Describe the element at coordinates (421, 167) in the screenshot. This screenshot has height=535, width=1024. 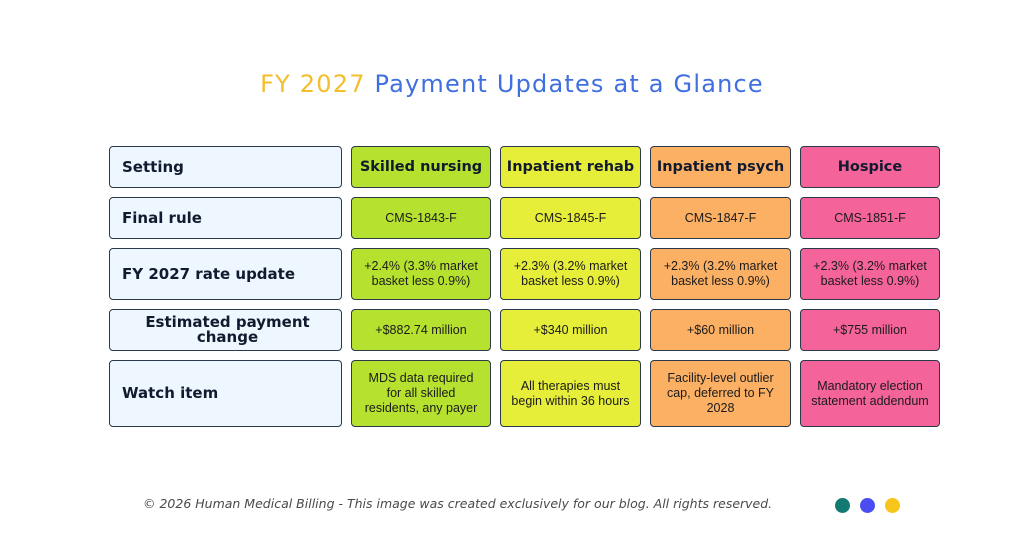
I see `header-skilled-nursing: Skilled nursing` at that location.